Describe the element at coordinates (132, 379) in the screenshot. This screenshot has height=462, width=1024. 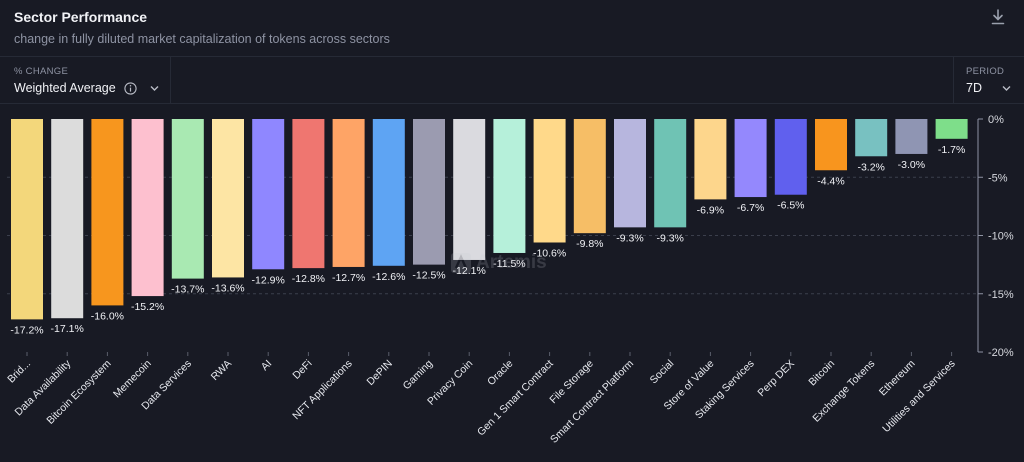
I see `x-tick-label: Memecoin` at that location.